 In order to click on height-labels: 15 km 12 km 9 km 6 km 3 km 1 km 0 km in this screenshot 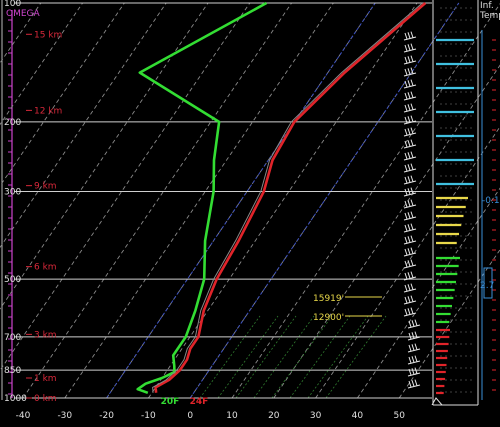, I will do `click(44, 217)`.